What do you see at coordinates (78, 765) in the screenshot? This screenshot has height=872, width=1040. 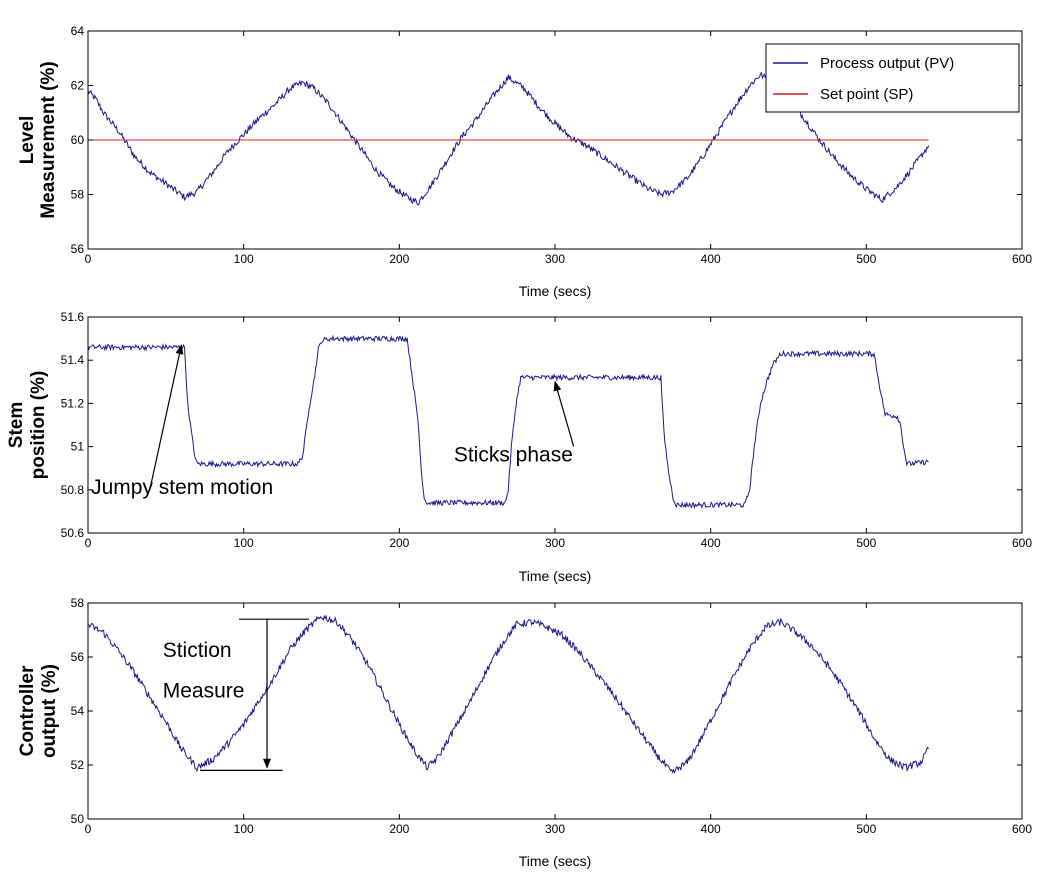 I see `y-tick-label: 52` at bounding box center [78, 765].